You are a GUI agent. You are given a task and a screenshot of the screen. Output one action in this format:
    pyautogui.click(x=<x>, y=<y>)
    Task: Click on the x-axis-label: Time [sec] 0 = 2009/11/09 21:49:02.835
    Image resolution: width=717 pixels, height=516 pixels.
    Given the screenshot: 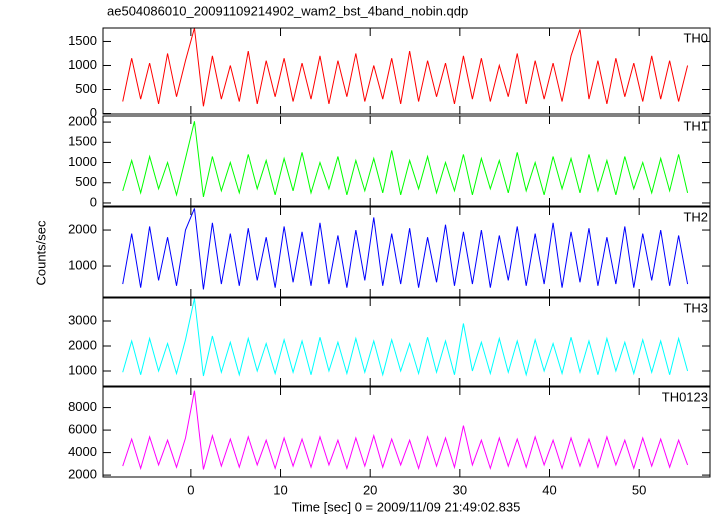 What is the action you would take?
    pyautogui.click(x=406, y=506)
    